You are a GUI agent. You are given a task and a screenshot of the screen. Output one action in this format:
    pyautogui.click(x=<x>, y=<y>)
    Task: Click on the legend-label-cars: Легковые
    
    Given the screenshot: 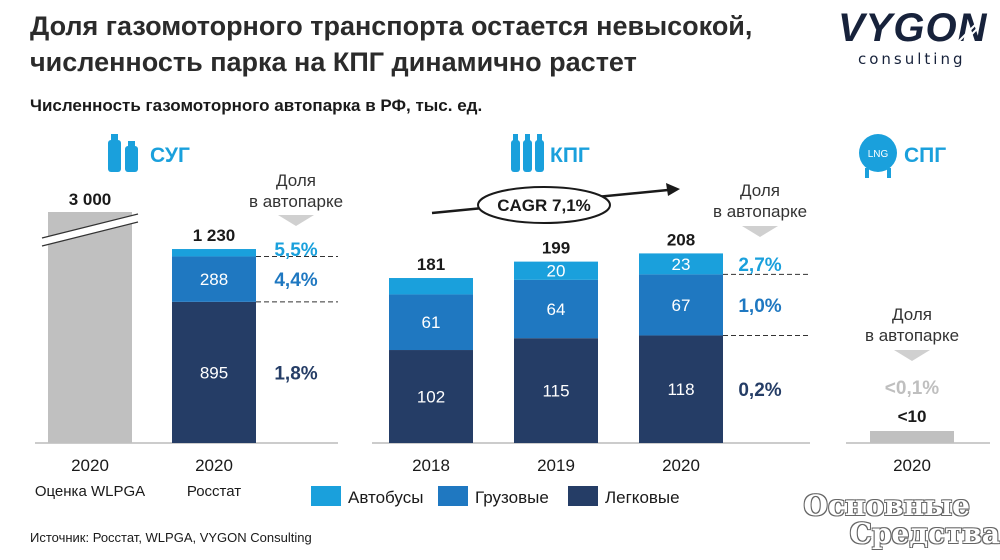 What is the action you would take?
    pyautogui.click(x=642, y=497)
    